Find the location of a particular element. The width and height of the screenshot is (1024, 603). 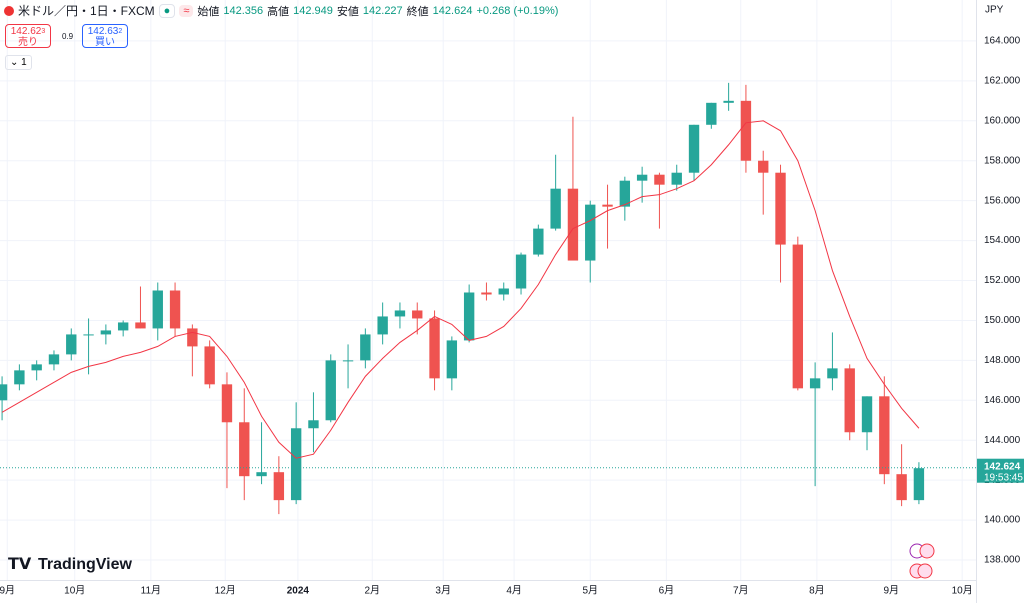

low-label: 安値 is located at coordinates (347, 11).